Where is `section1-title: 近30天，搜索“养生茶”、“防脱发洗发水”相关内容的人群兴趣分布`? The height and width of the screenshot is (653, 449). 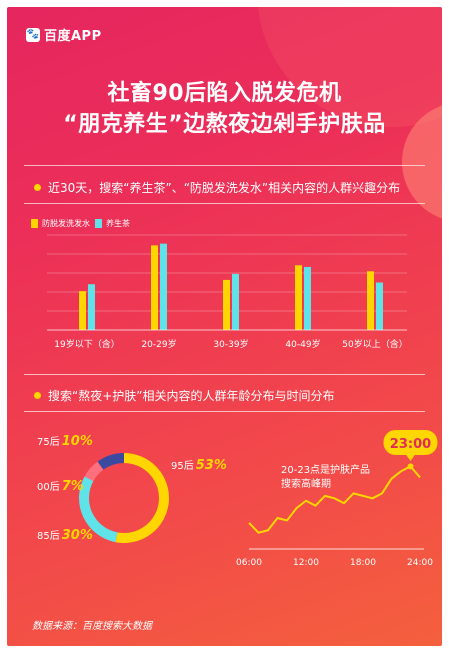 section1-title: 近30天，搜索“养生茶”、“防脱发洗发水”相关内容的人群兴趣分布 is located at coordinates (217, 187).